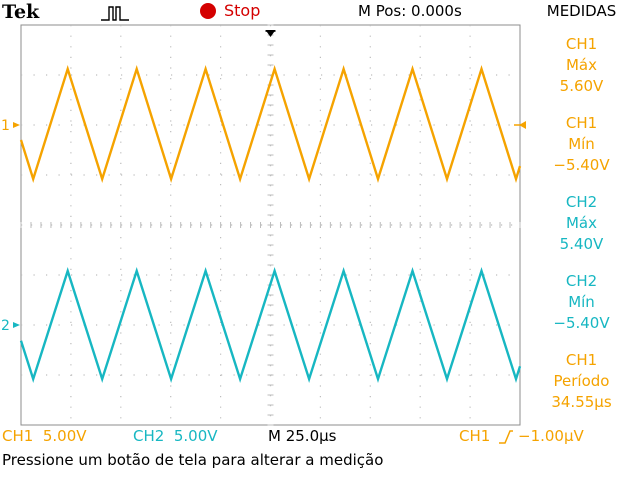 This screenshot has width=640, height=480. I want to click on measurement-5: CH1 Período 34.55µs, so click(581, 383).